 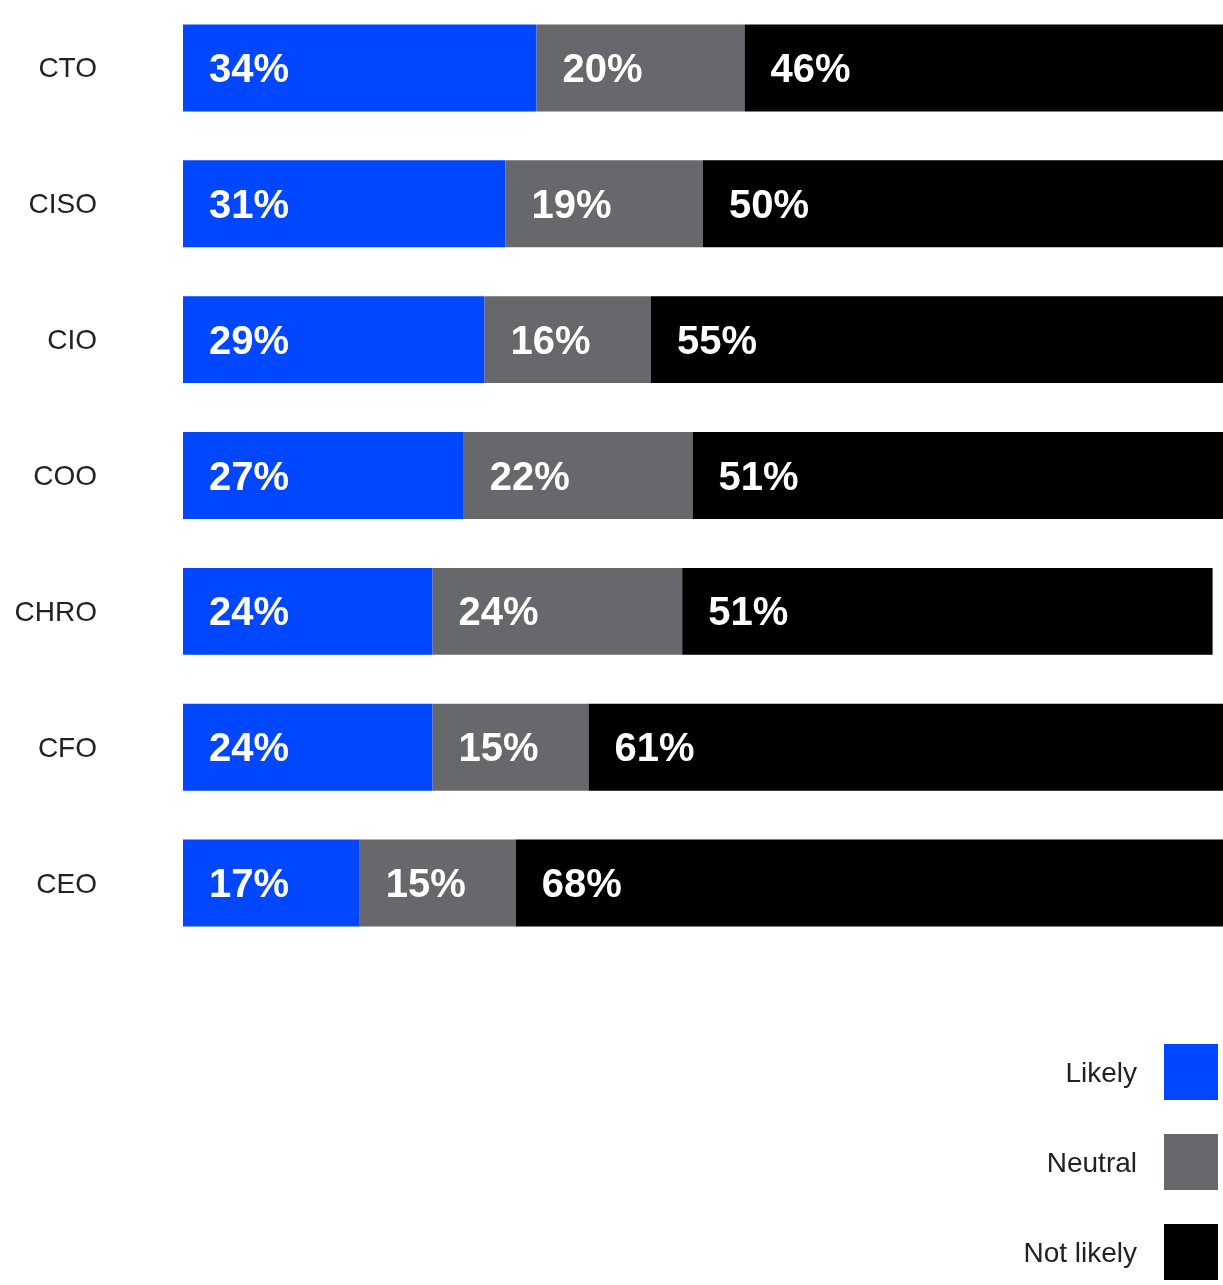 I want to click on data-label: 19%, so click(x=571, y=203).